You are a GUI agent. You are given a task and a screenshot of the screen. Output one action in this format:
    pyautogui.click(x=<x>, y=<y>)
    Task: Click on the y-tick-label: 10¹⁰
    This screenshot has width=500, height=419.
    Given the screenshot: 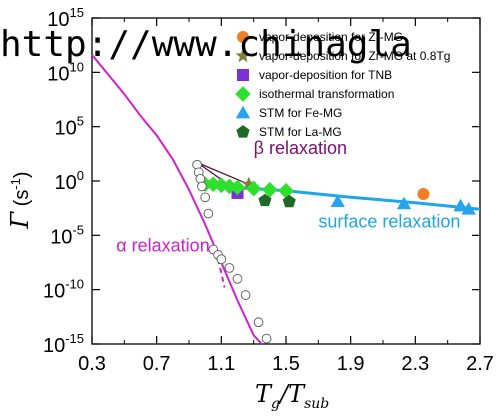 What is the action you would take?
    pyautogui.click(x=65, y=72)
    